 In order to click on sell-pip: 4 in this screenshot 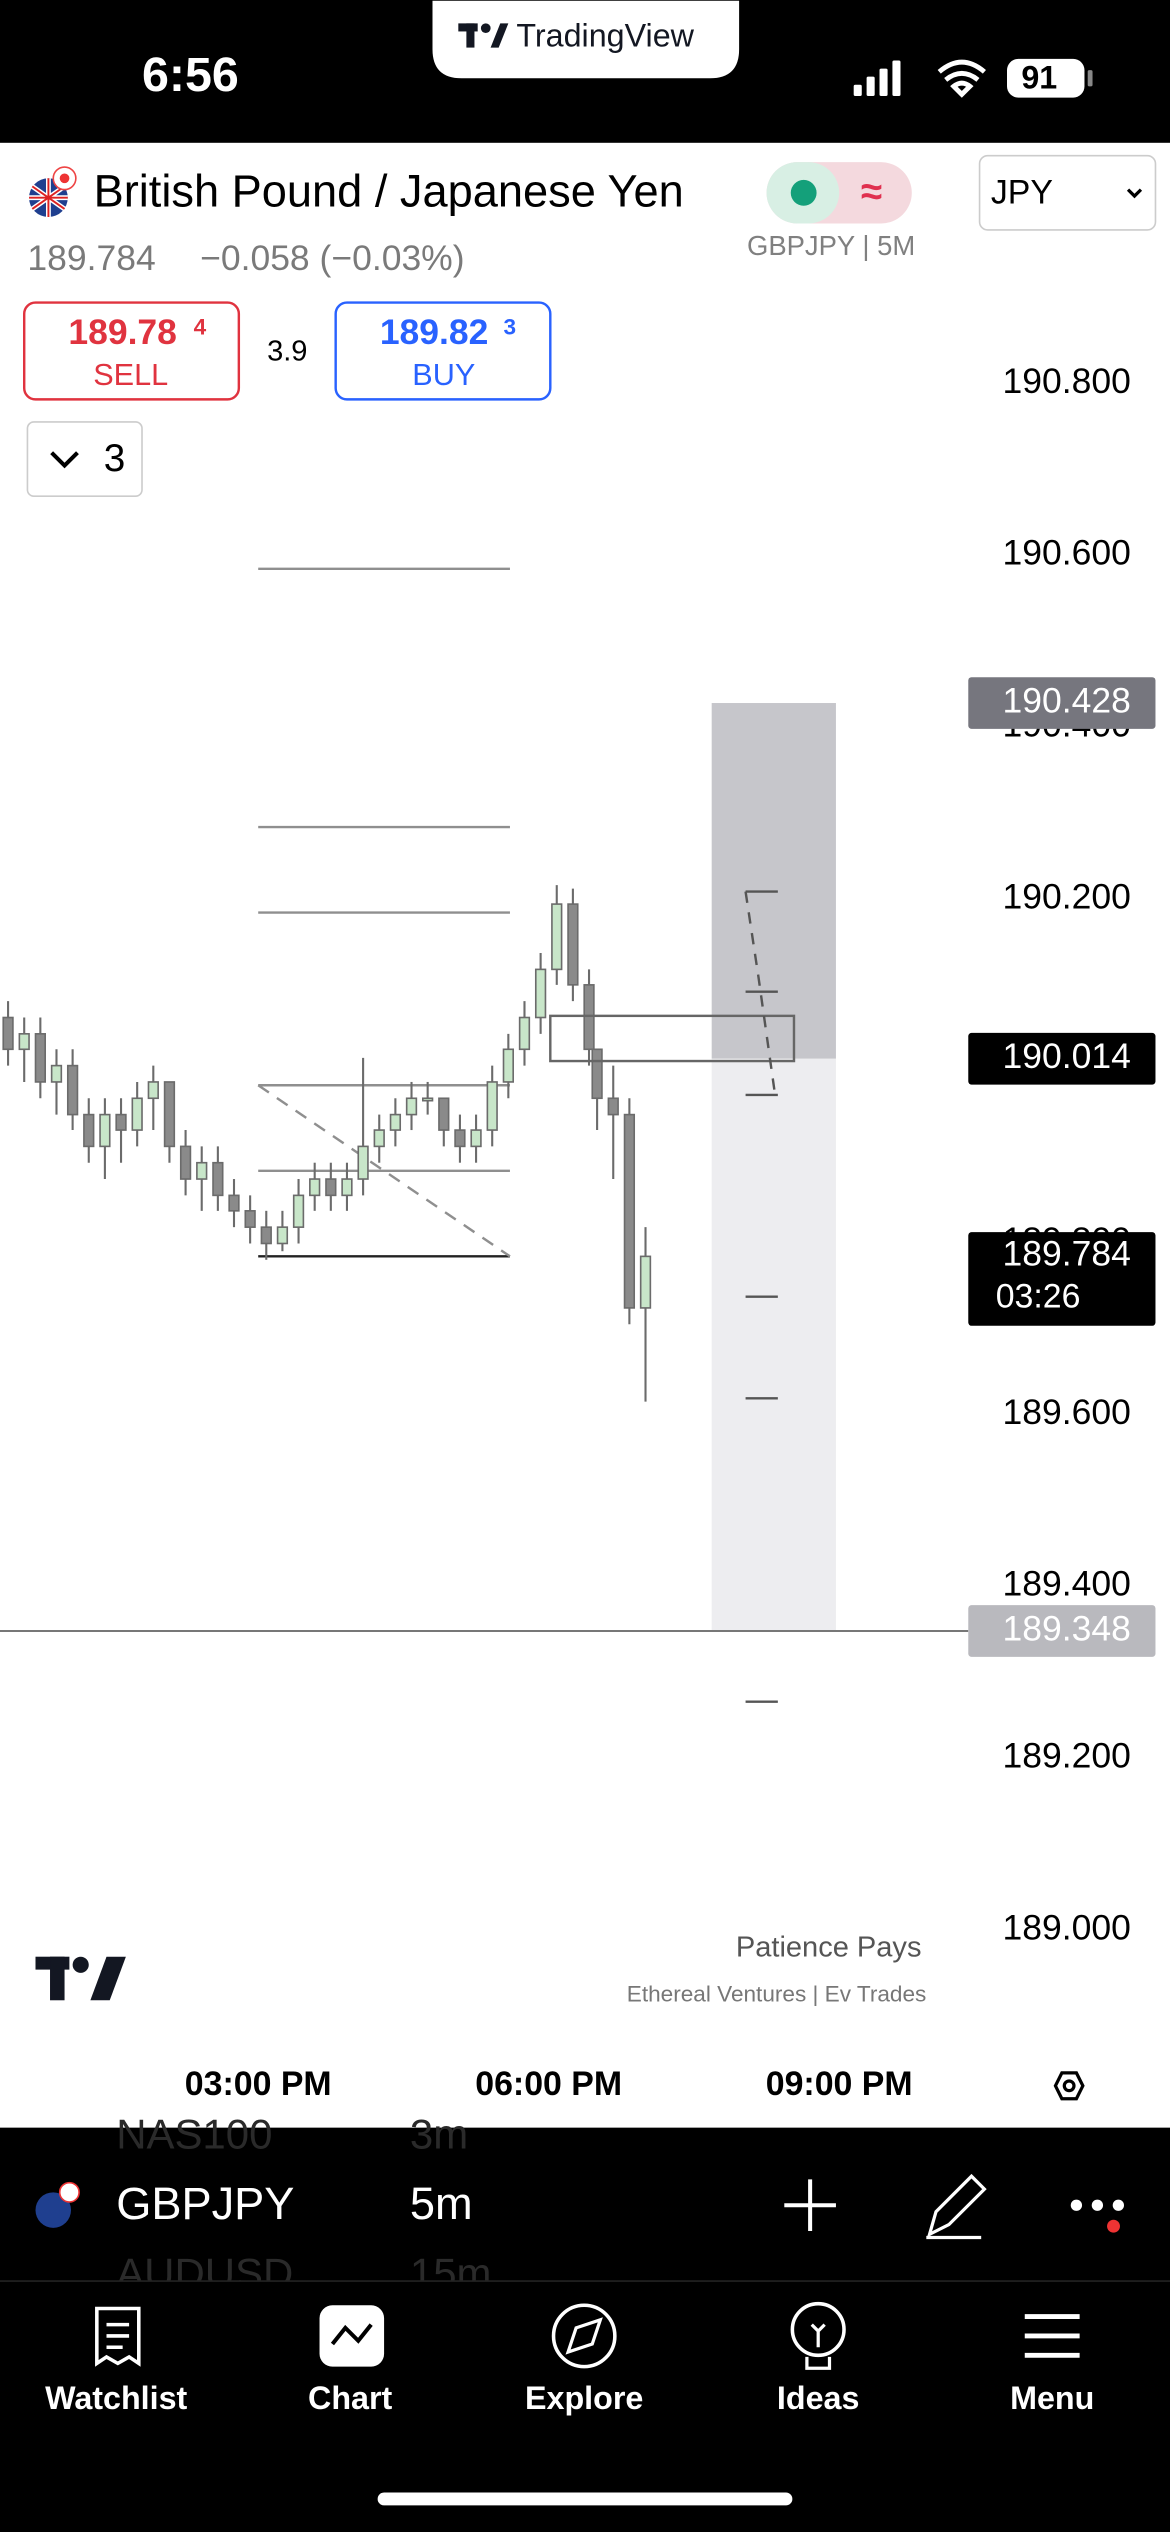, I will do `click(200, 326)`.